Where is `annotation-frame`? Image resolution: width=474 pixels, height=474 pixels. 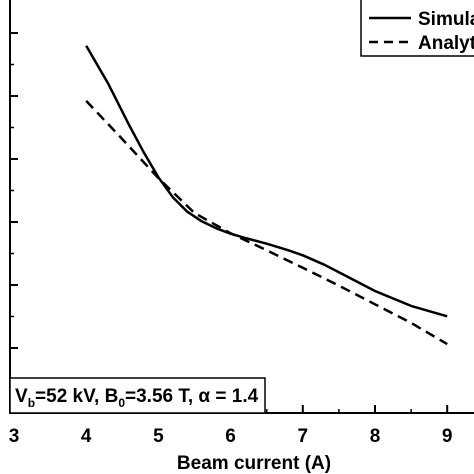
annotation-frame is located at coordinates (137, 395).